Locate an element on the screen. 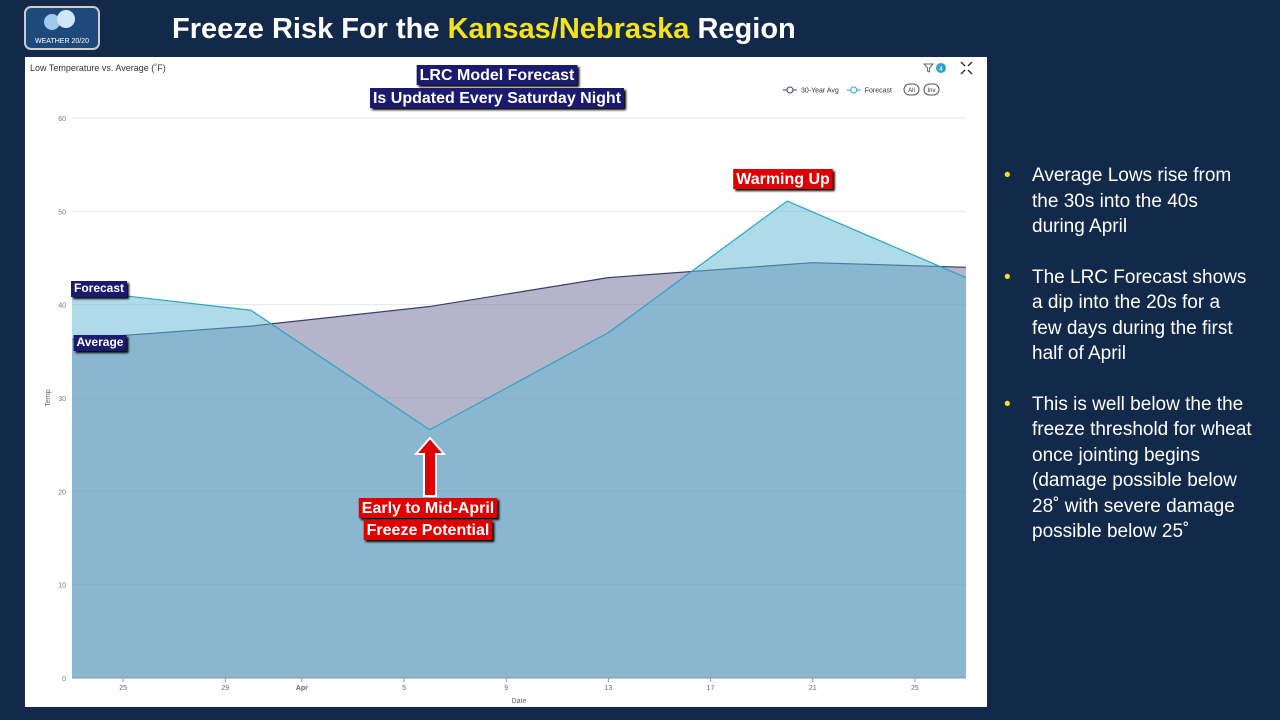  x-tick-label: Apr is located at coordinates (302, 688).